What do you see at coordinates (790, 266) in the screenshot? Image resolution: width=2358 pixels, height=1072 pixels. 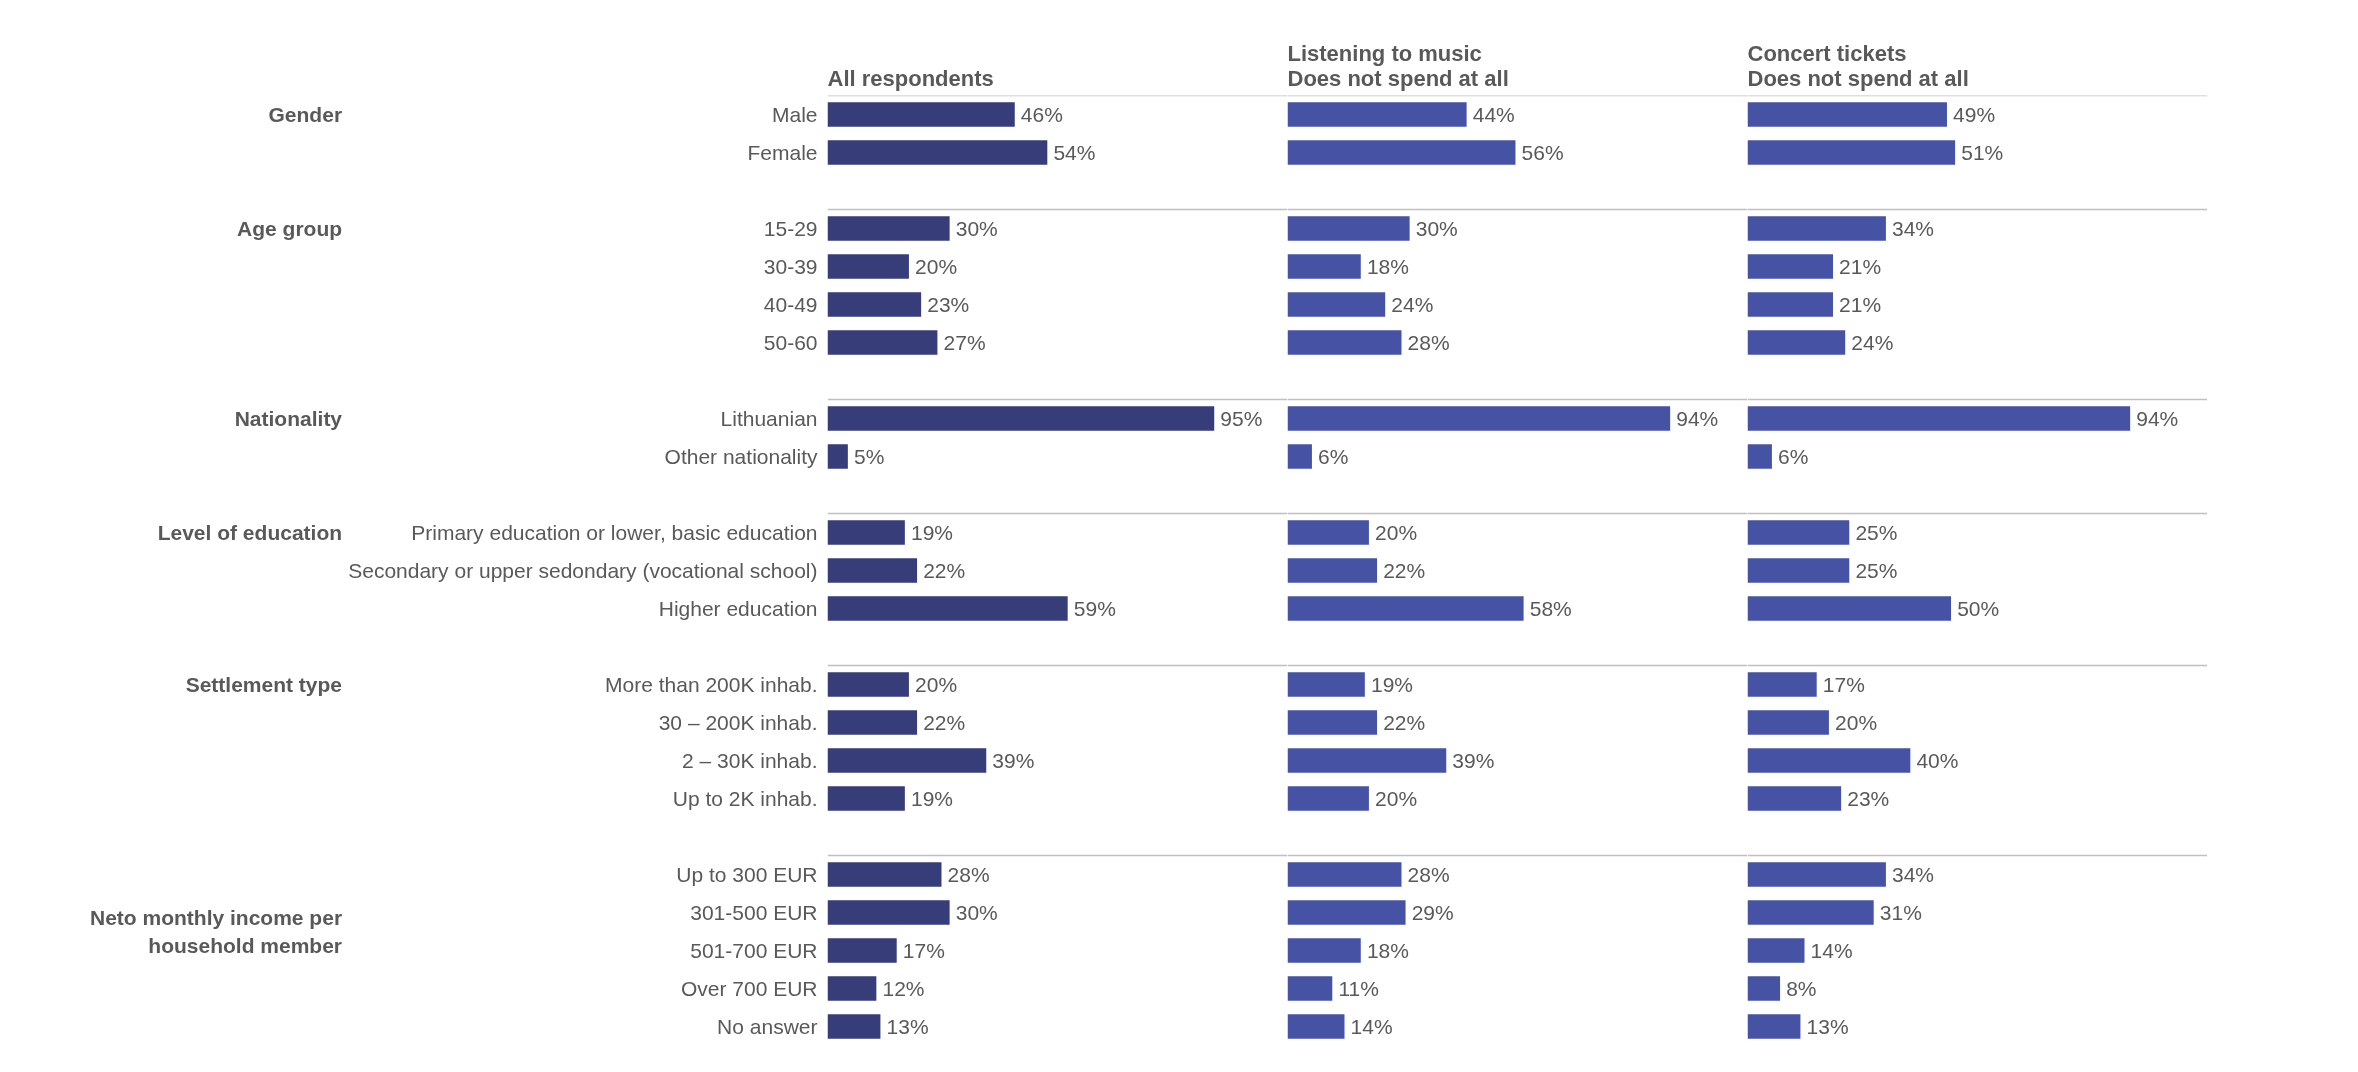 I see `y-tick-label: 30-39` at bounding box center [790, 266].